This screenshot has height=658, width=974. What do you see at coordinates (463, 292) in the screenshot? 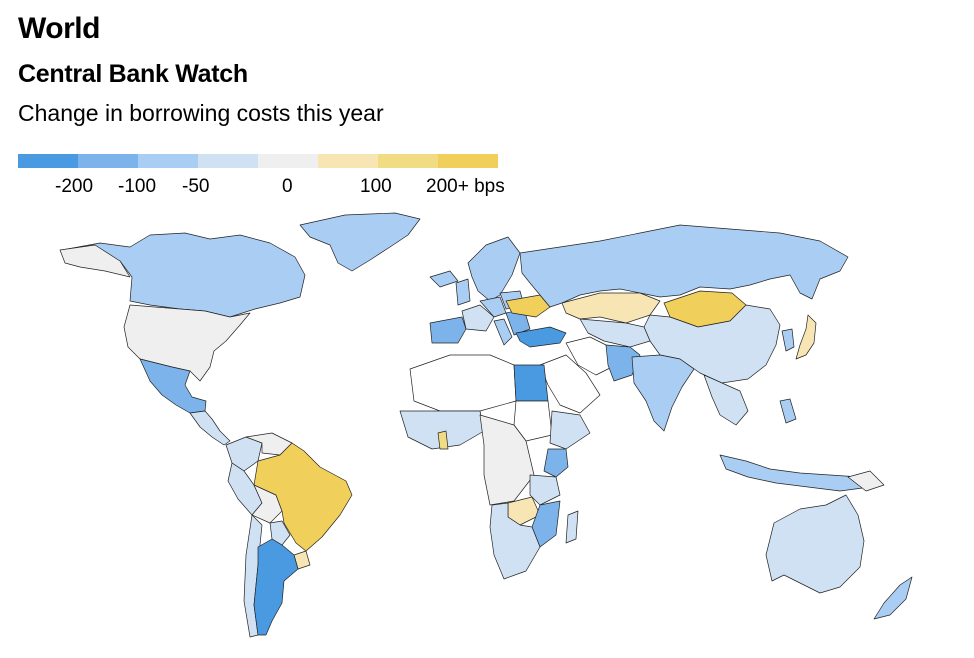
I see `country-uk` at bounding box center [463, 292].